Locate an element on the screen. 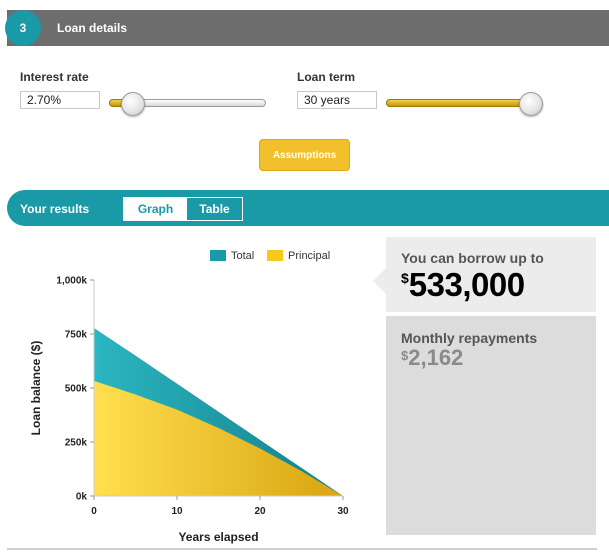 The image size is (609, 556). y-tick-label: 250k is located at coordinates (76, 443).